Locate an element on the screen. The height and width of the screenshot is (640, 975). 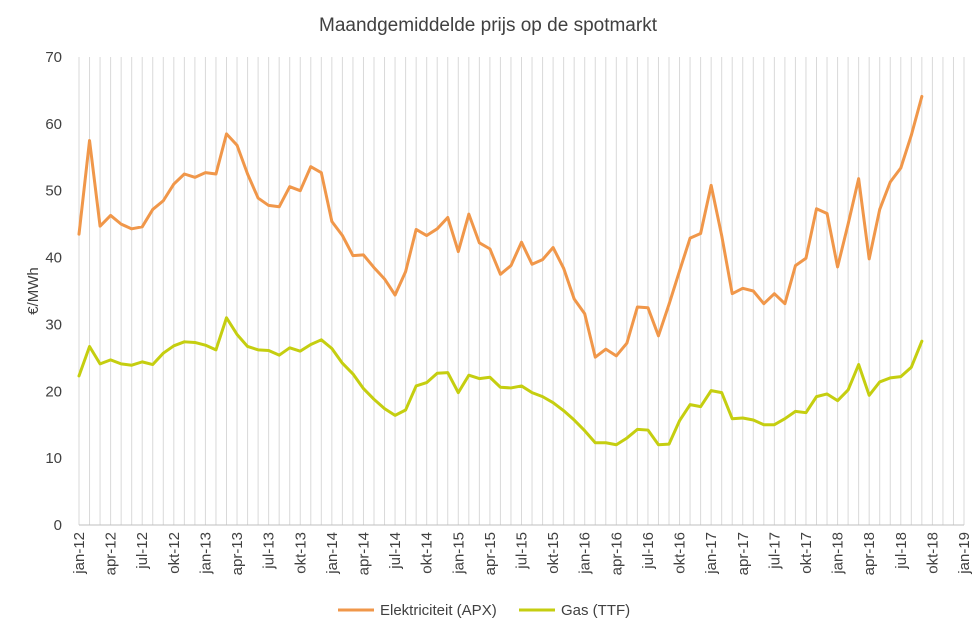
x-tick-label: jul-13 is located at coordinates (269, 551).